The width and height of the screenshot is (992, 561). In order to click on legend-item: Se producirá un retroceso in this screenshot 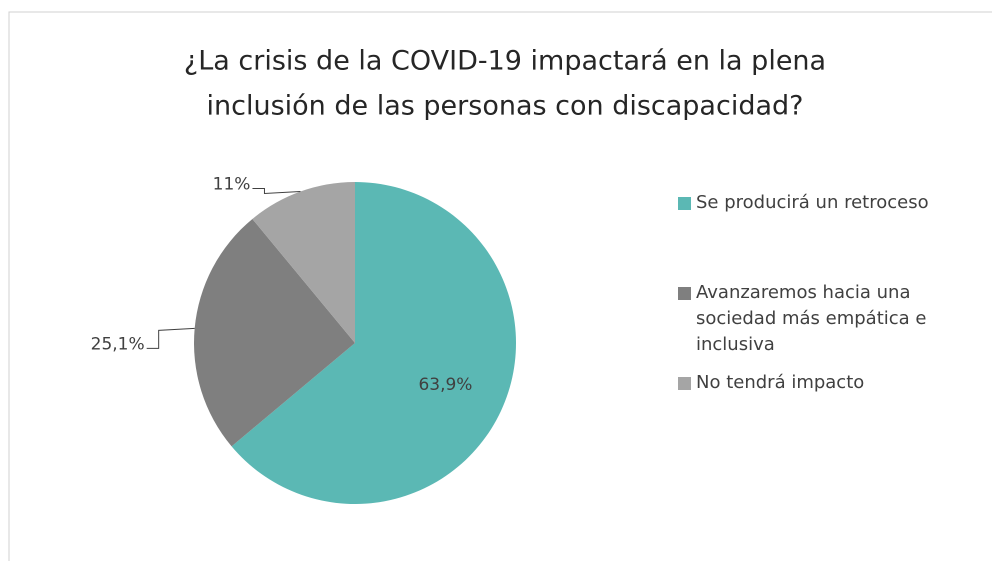, I will do `click(831, 203)`.